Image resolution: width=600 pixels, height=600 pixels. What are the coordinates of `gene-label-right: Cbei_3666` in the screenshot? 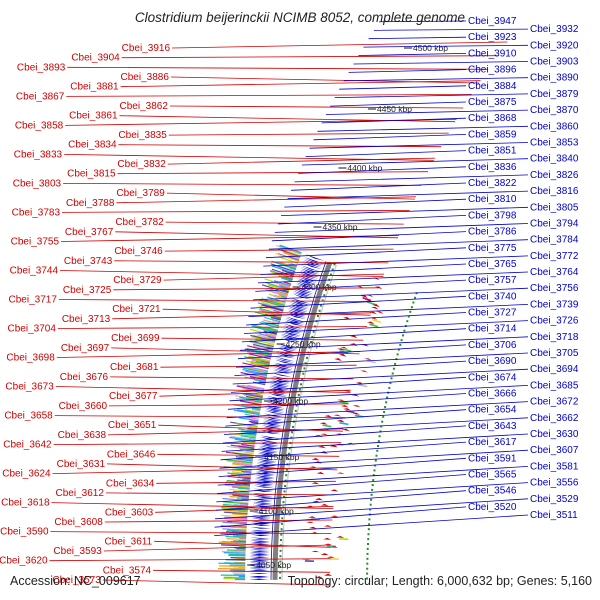 It's located at (492, 394).